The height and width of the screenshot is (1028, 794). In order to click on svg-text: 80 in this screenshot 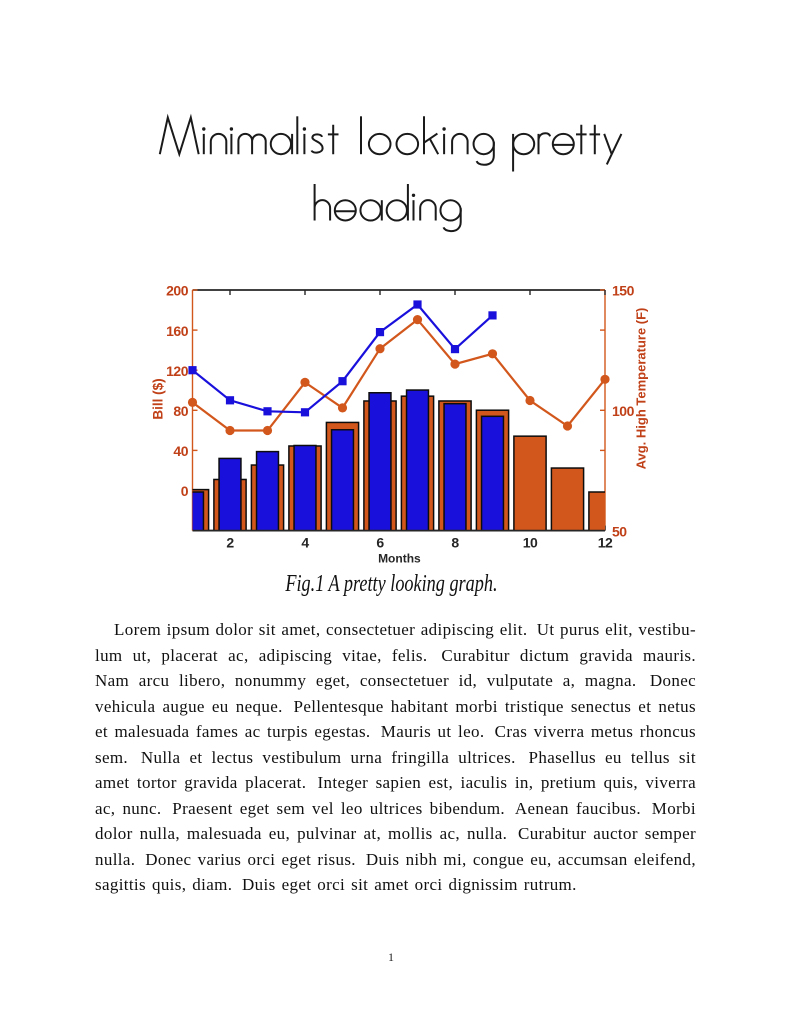, I will do `click(180, 411)`.